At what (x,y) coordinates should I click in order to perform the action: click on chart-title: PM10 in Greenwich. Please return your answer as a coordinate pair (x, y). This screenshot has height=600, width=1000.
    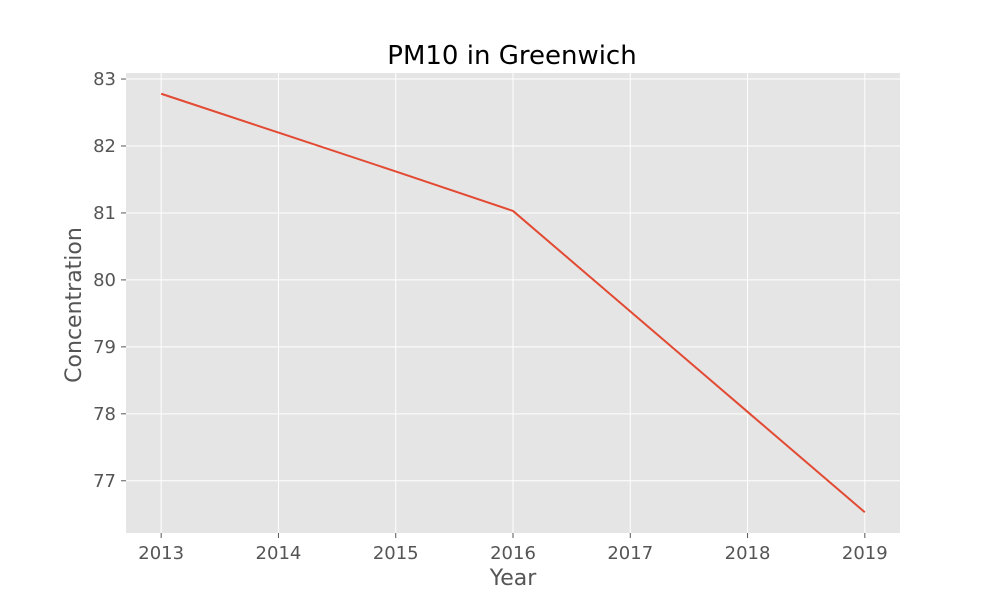
    Looking at the image, I should click on (511, 56).